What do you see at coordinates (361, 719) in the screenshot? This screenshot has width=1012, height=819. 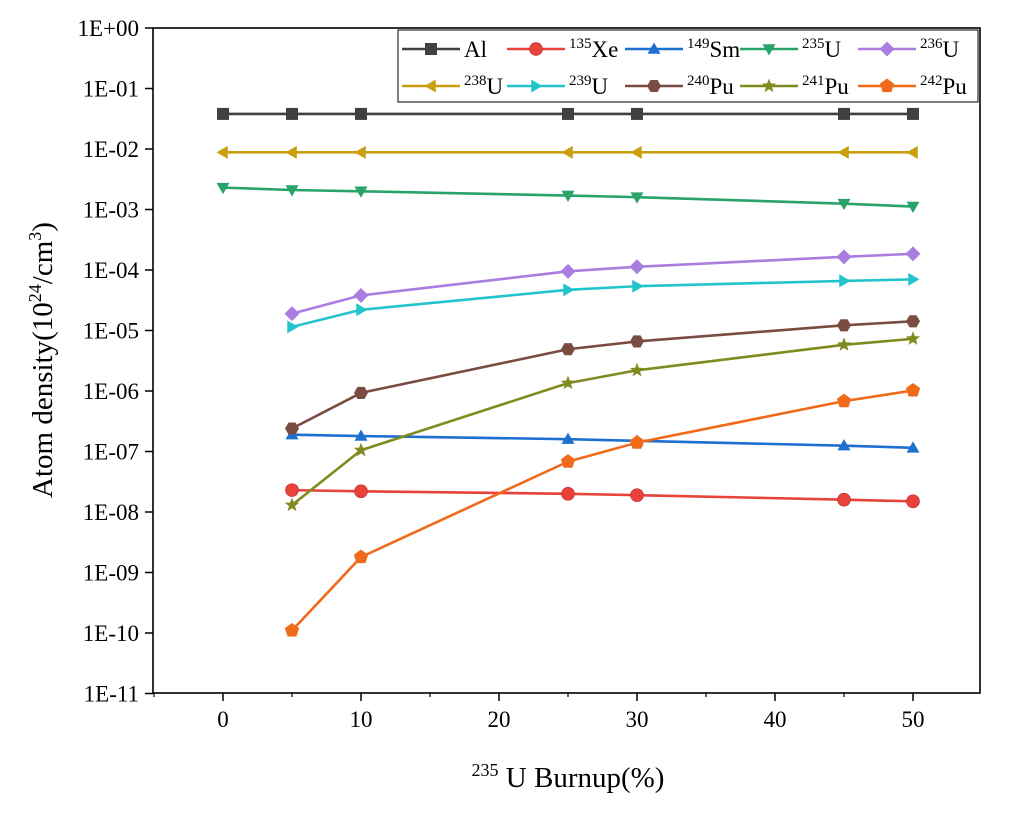 I see `x-tick-label: 10` at bounding box center [361, 719].